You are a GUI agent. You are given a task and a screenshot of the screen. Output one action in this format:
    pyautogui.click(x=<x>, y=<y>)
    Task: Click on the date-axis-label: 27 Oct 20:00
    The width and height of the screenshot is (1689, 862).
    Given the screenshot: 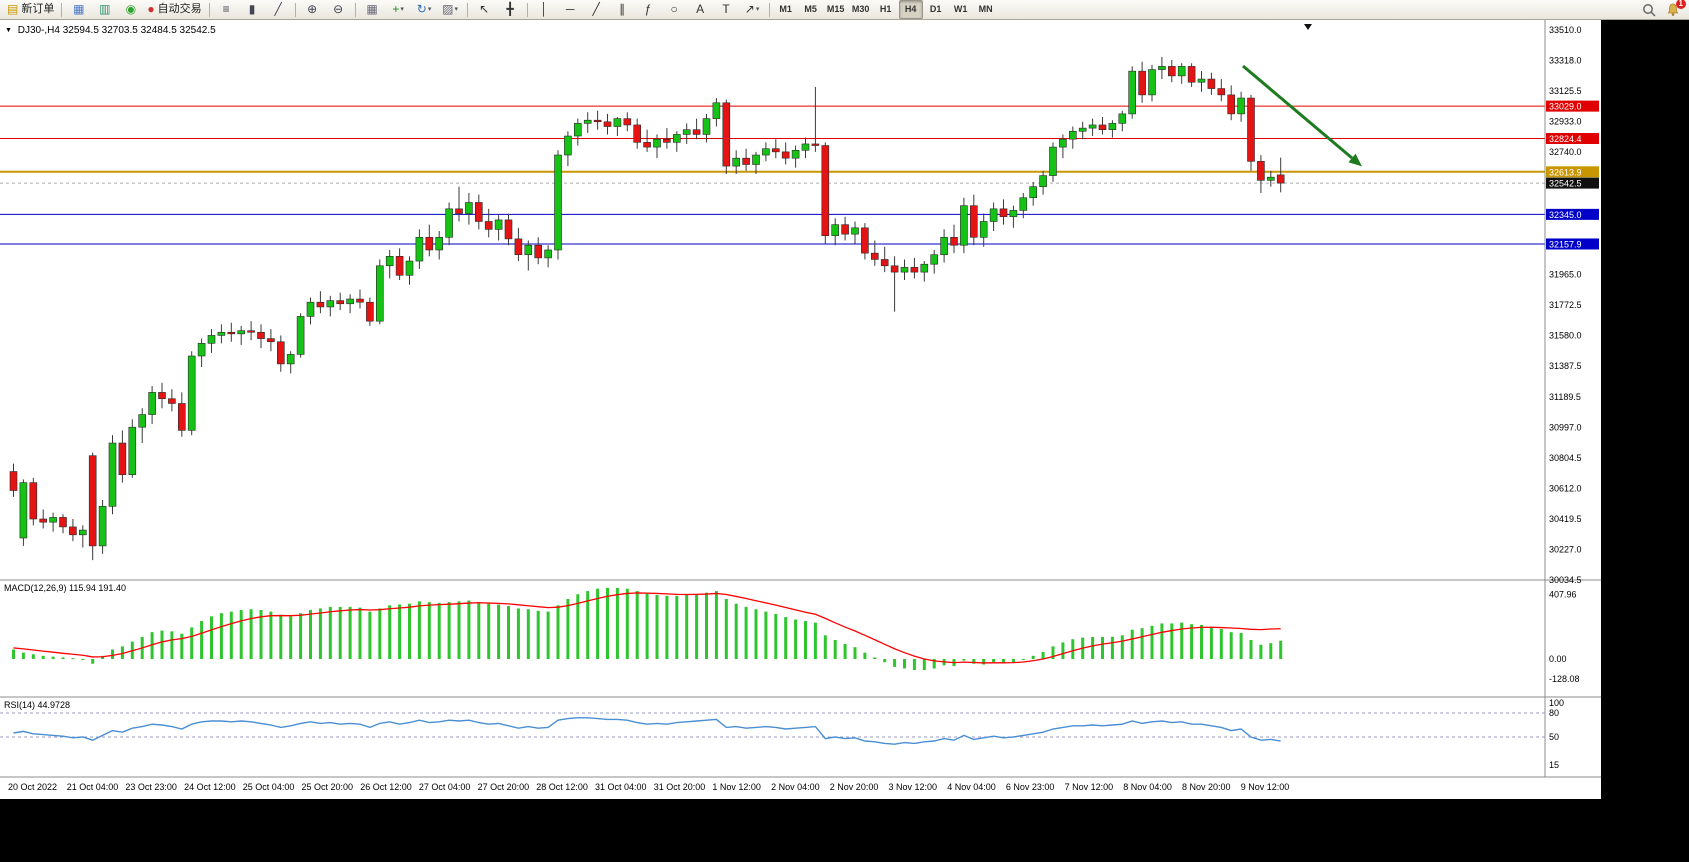 What is the action you would take?
    pyautogui.click(x=504, y=787)
    